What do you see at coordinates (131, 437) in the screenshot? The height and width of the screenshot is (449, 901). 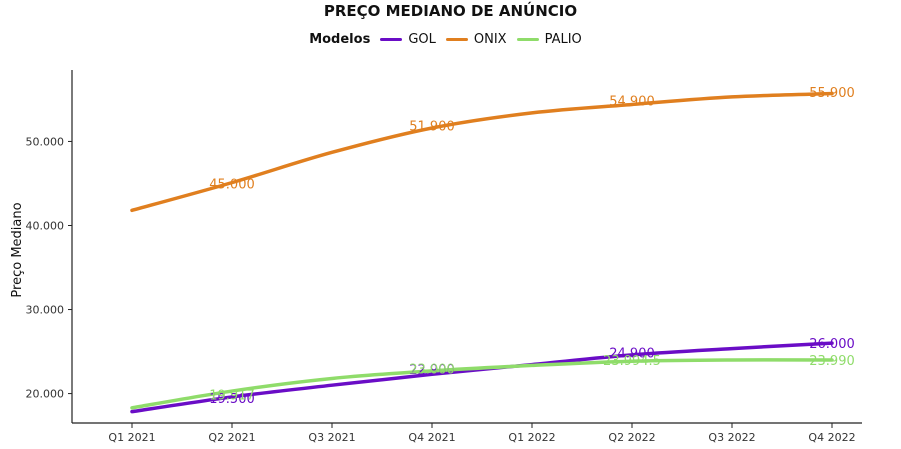 I see `x-tick-label-q1-2021: Q1 2021` at bounding box center [131, 437].